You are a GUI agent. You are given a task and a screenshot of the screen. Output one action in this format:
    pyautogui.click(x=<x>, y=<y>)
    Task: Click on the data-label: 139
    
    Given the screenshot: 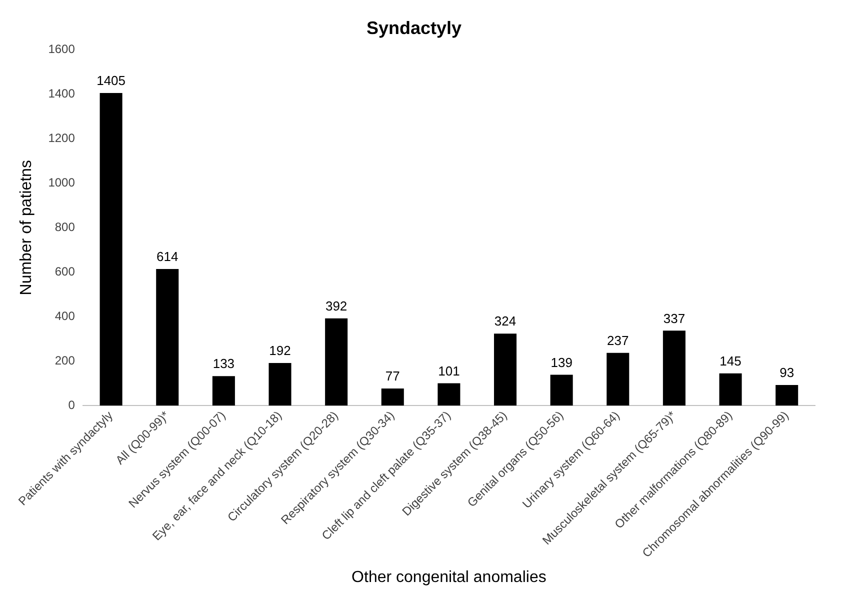 What is the action you would take?
    pyautogui.click(x=561, y=362)
    